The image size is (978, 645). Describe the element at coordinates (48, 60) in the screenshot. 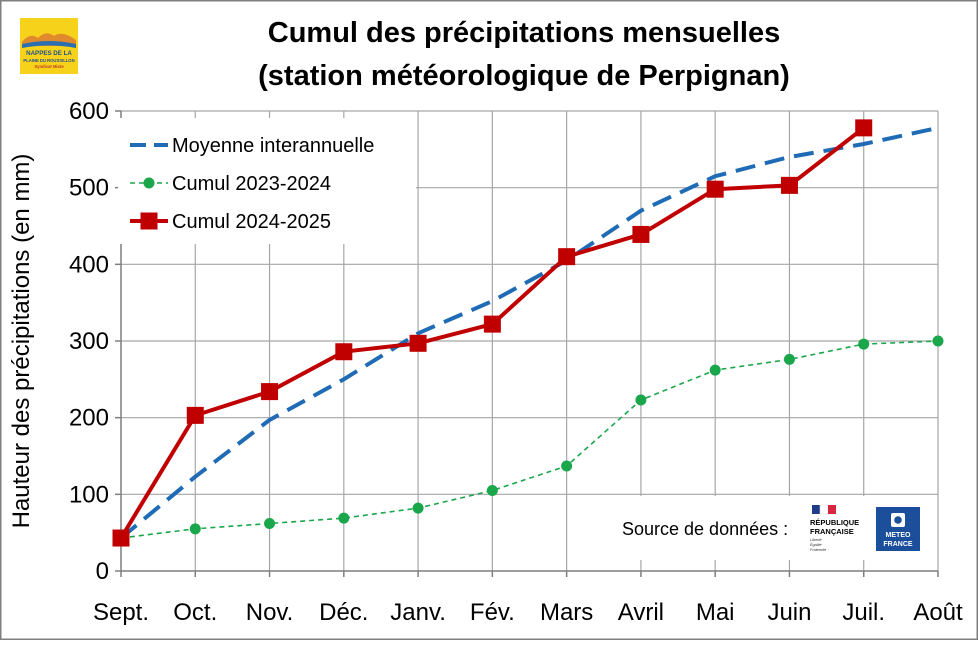

I see `logo-line2: PLAINE DU ROUSSILLON` at that location.